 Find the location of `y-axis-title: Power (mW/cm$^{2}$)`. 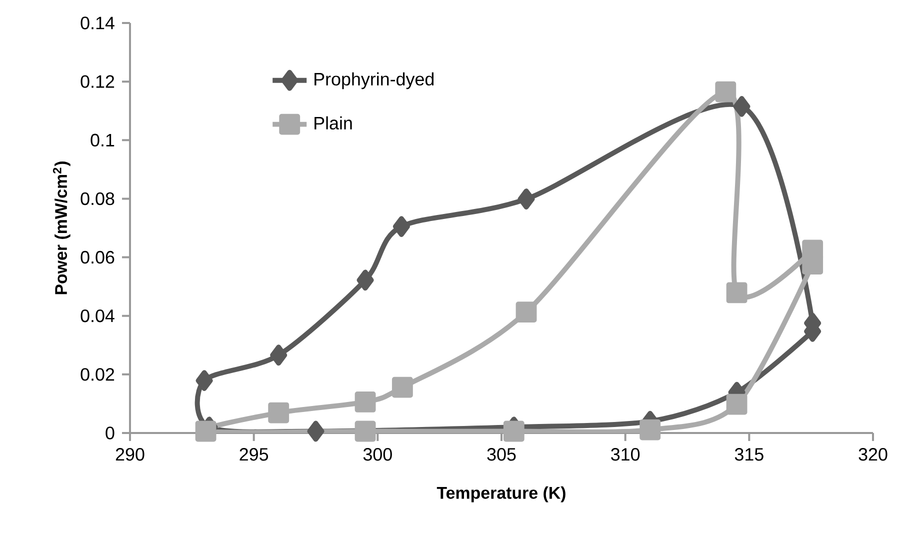

y-axis-title: Power (mW/cm$^{2}$) is located at coordinates (61, 228).